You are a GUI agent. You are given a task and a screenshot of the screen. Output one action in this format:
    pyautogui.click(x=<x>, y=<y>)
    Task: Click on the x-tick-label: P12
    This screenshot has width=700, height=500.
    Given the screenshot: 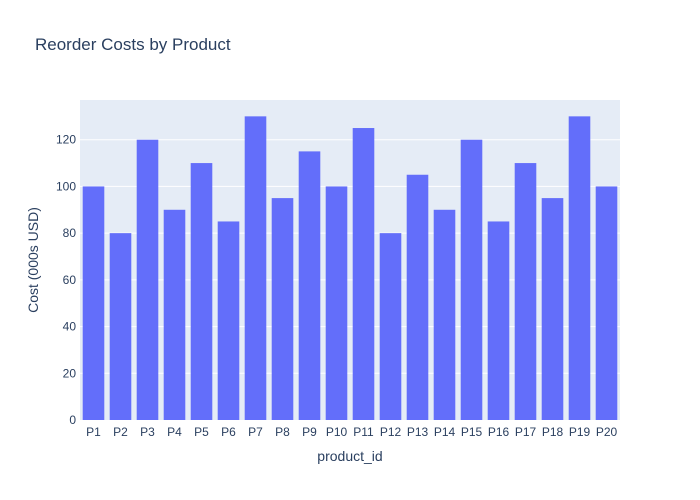 What is the action you would take?
    pyautogui.click(x=391, y=432)
    